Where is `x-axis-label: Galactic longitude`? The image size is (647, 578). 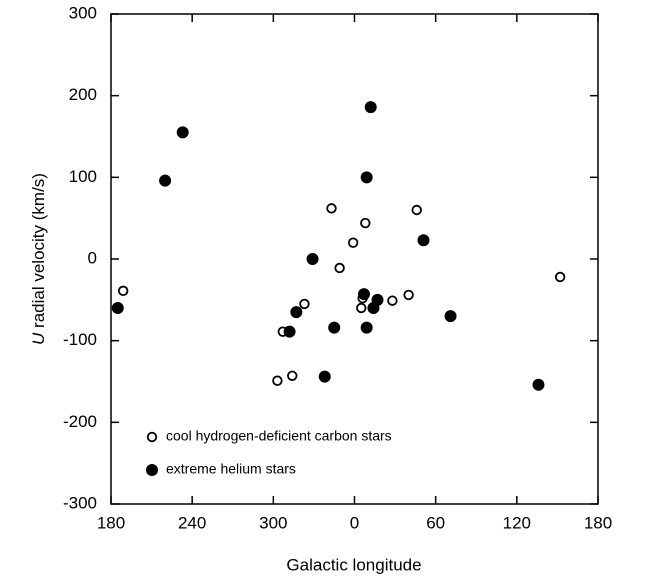
x-axis-label: Galactic longitude is located at coordinates (353, 564).